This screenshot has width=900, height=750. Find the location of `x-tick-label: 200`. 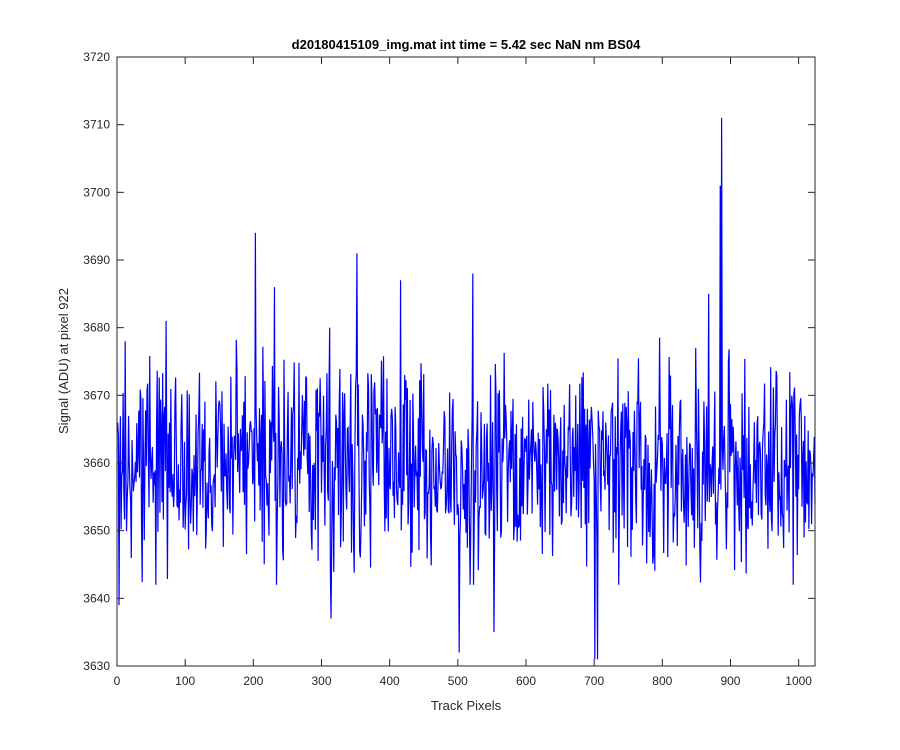

x-tick-label: 200 is located at coordinates (253, 681).